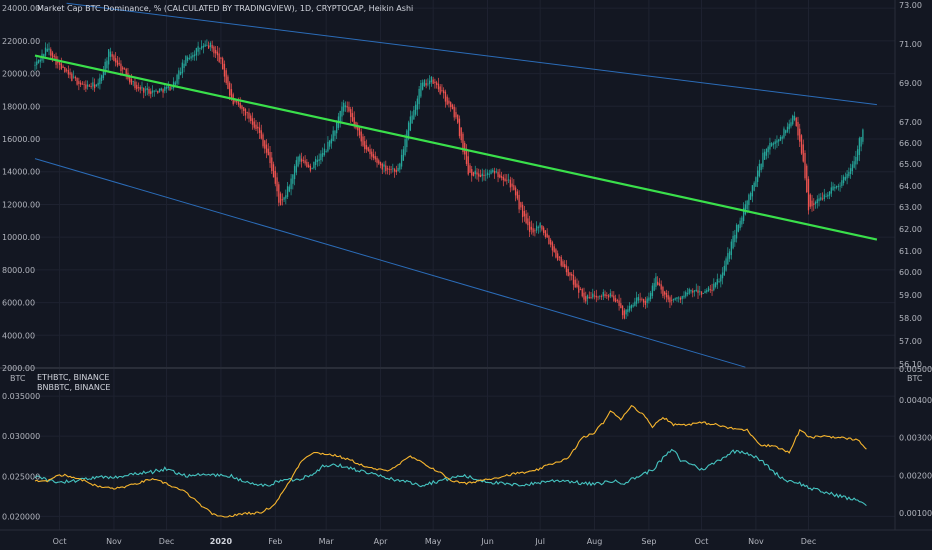  I want to click on bottom-right-axis-tick: 0.0030000, so click(915, 438).